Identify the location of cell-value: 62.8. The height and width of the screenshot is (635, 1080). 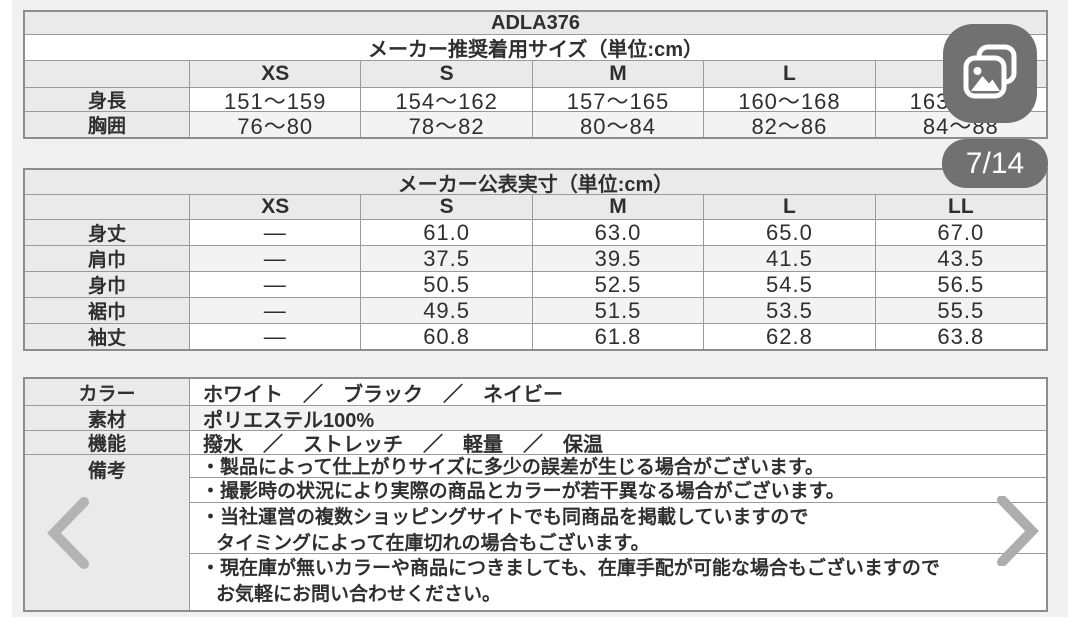
(788, 336).